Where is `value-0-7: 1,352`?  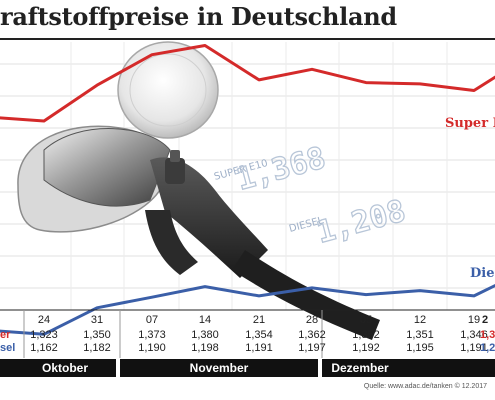 value-0-7: 1,352 is located at coordinates (366, 335).